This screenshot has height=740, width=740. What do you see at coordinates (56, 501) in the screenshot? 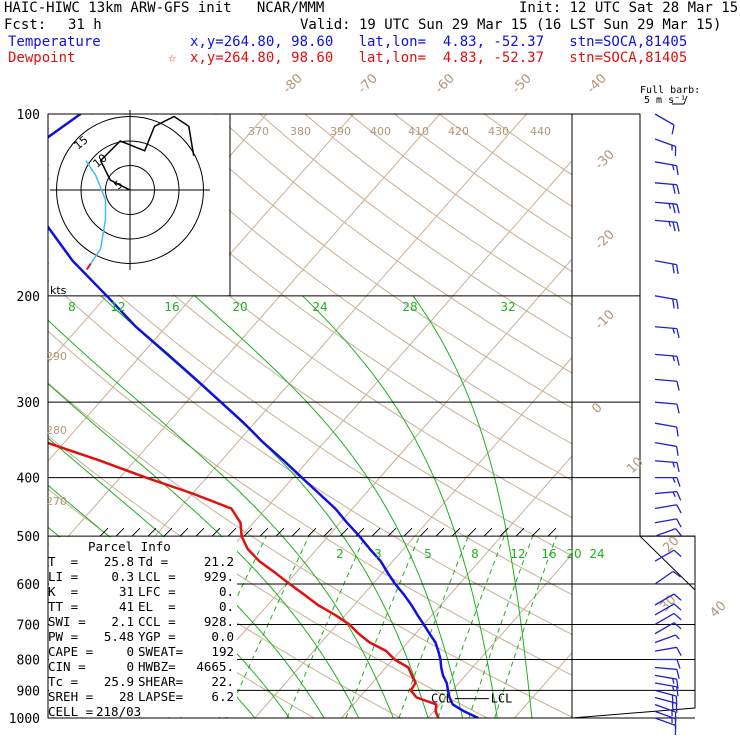
I see `theta-label: 270` at bounding box center [56, 501].